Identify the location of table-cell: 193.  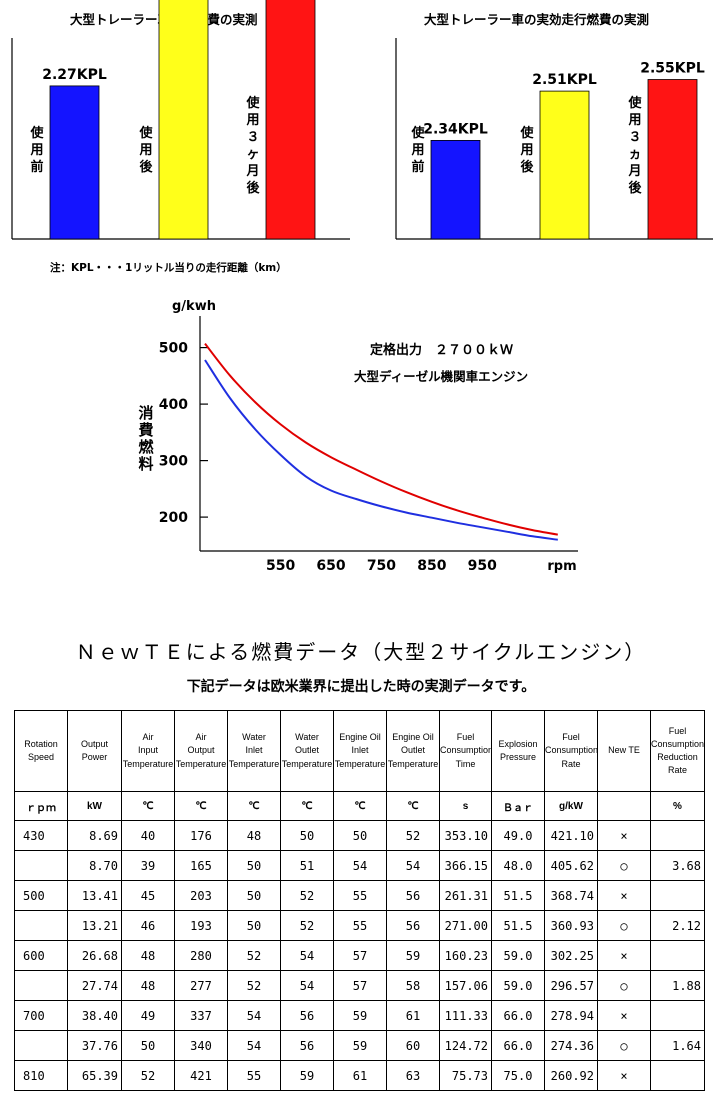
(201, 925).